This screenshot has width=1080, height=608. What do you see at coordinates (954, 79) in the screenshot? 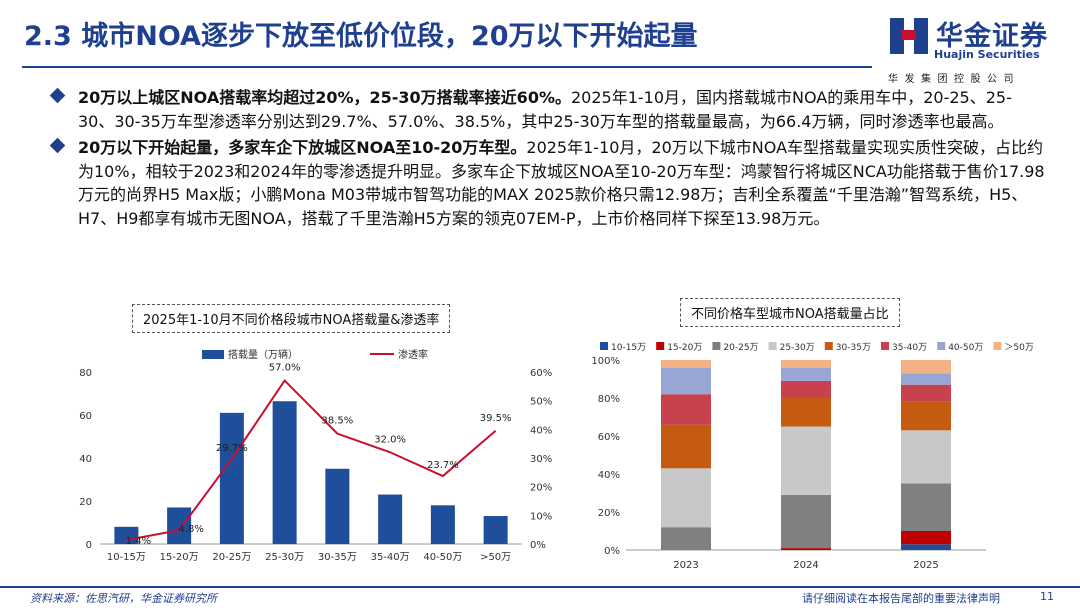
I see `logo-subtitle: 华发集团控股公司` at bounding box center [954, 79].